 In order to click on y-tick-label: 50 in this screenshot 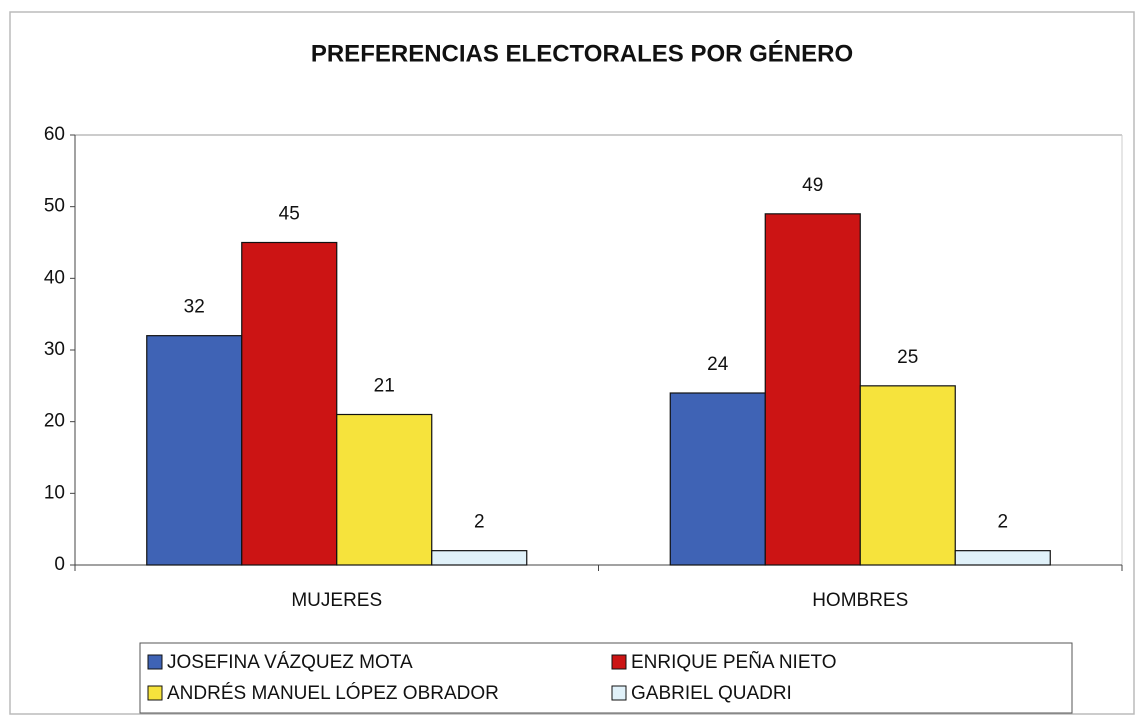, I will do `click(54, 206)`.